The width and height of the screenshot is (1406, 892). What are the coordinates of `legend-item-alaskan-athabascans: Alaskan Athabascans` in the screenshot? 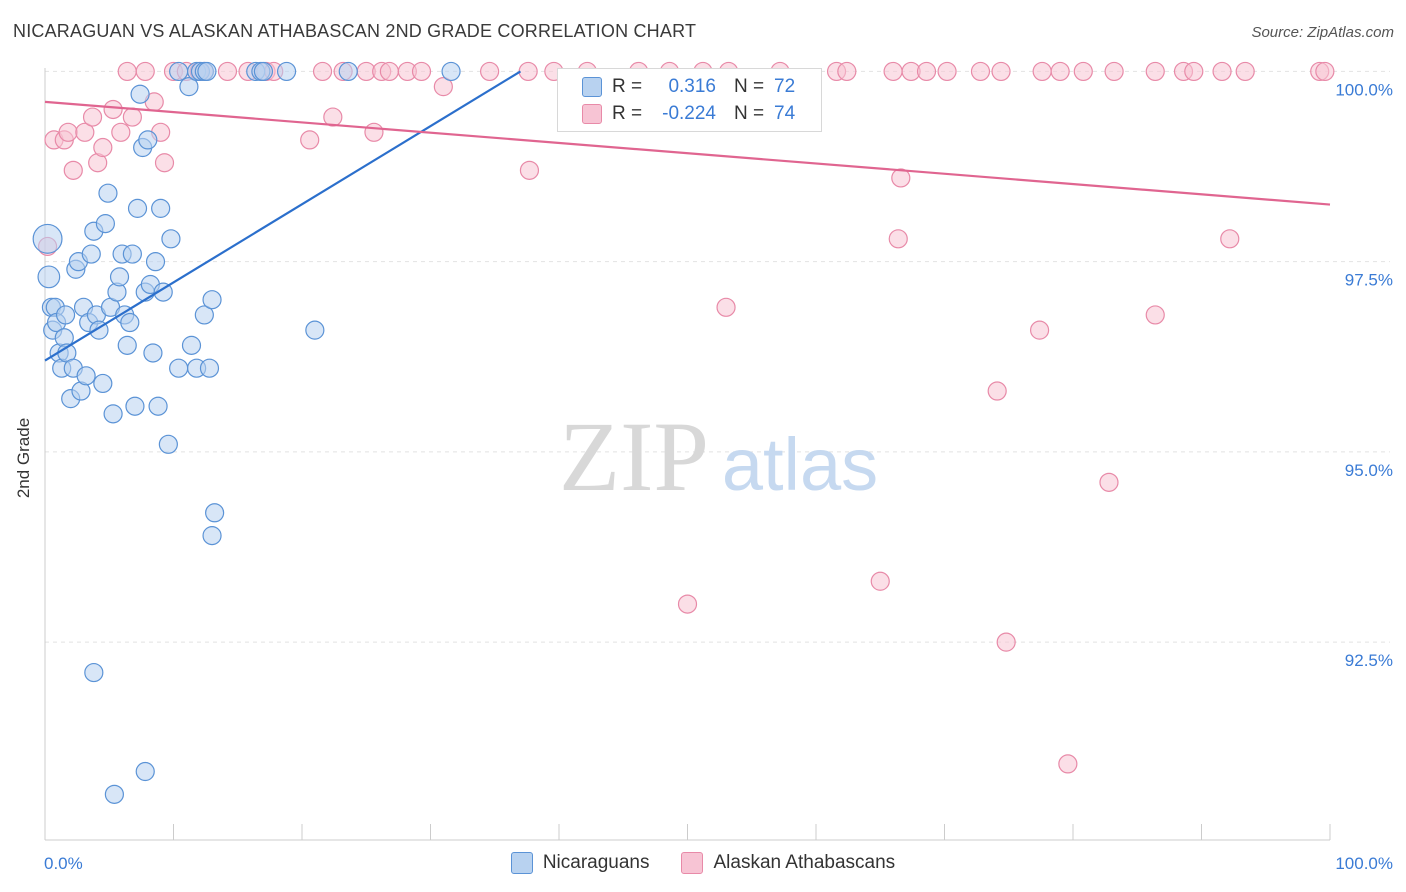 It's located at (788, 863).